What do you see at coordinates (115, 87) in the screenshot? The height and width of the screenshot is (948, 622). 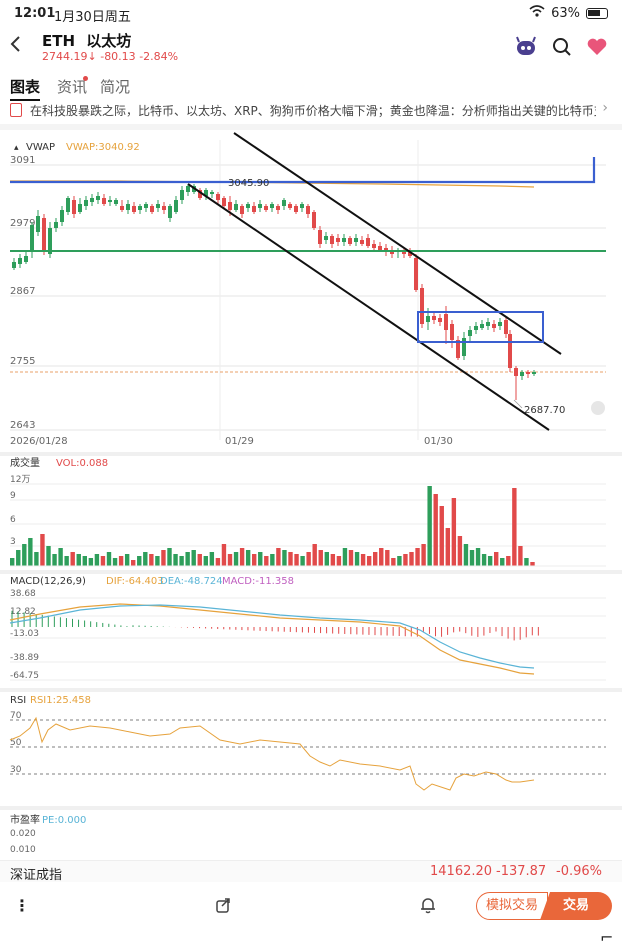 I see `tab-profile: 简况` at bounding box center [115, 87].